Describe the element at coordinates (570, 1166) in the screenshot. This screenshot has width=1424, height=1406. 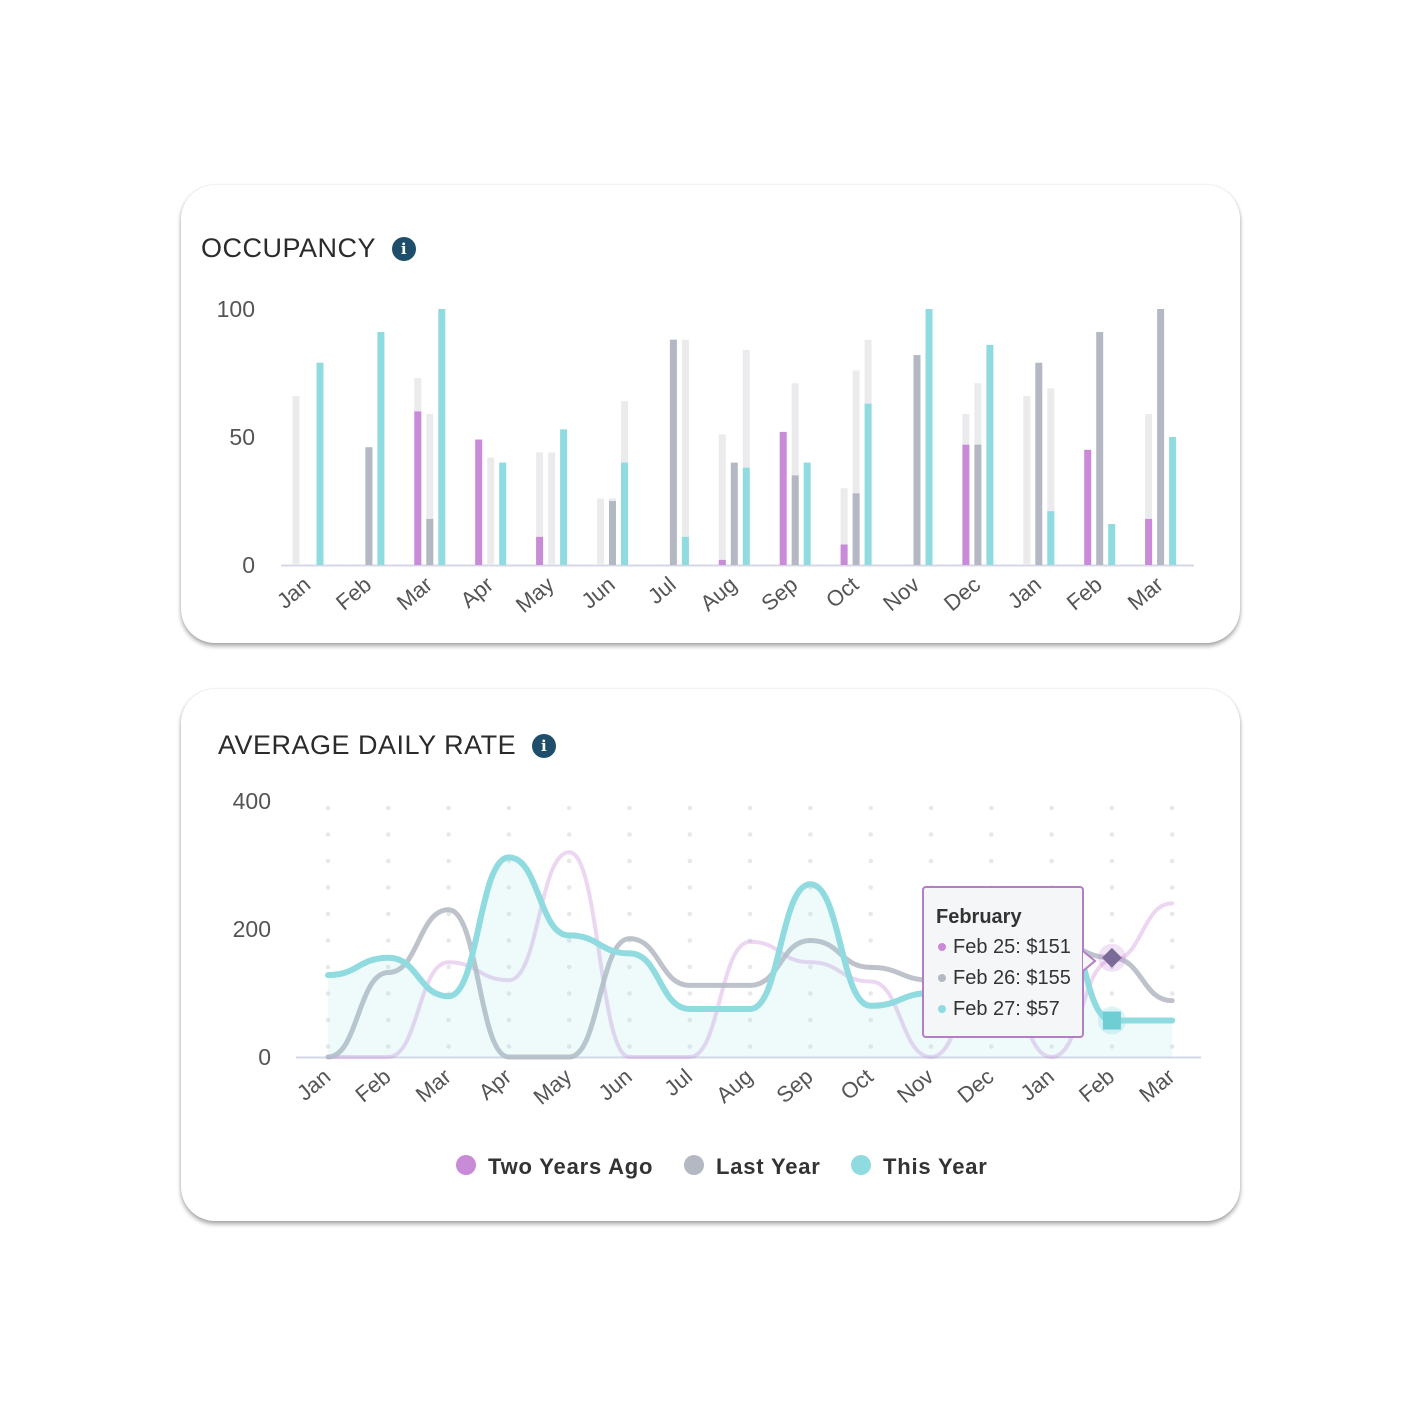
I see `legend-label: Two Years Ago` at that location.